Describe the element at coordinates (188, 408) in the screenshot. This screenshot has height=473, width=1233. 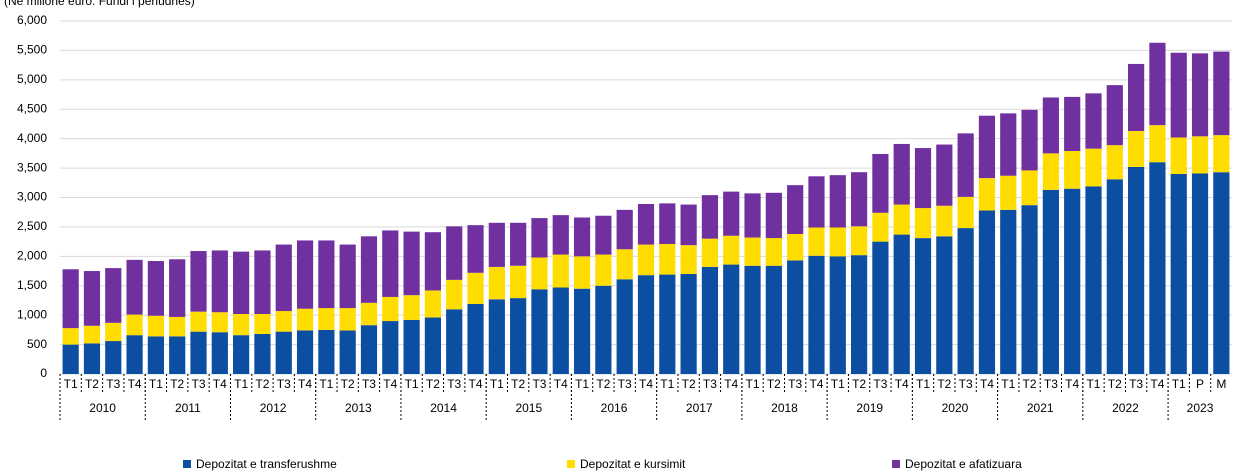
I see `group-label: 2011` at that location.